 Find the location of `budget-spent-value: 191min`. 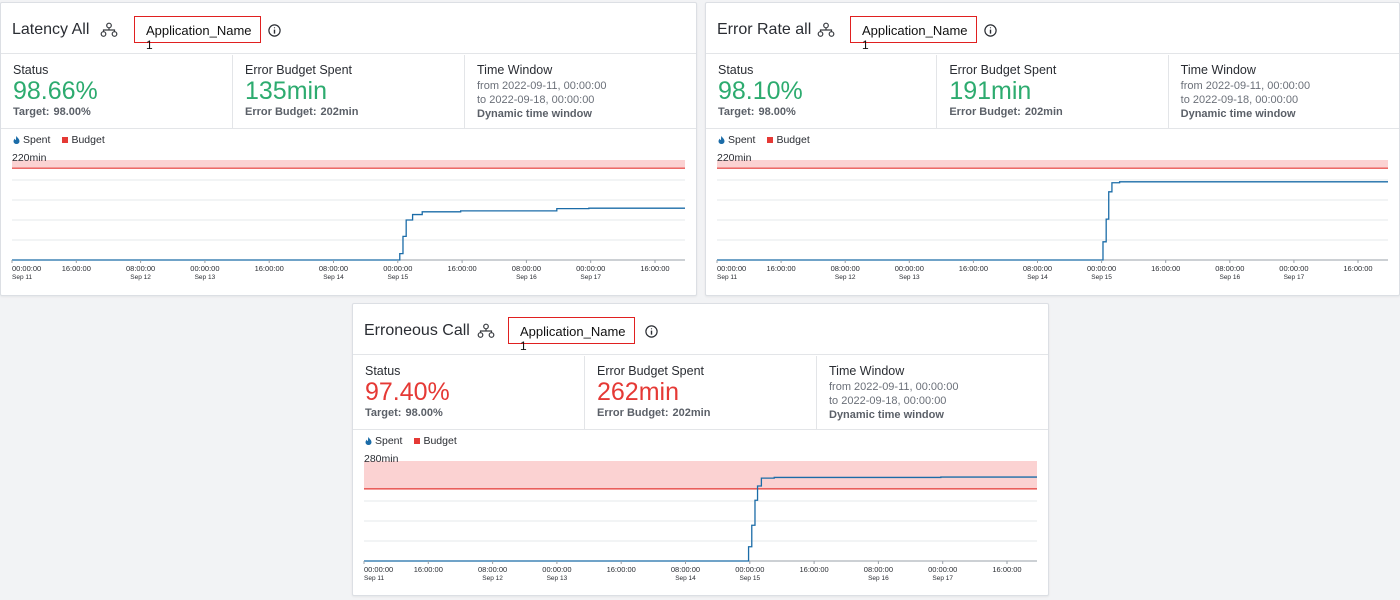

budget-spent-value: 191min is located at coordinates (990, 91).